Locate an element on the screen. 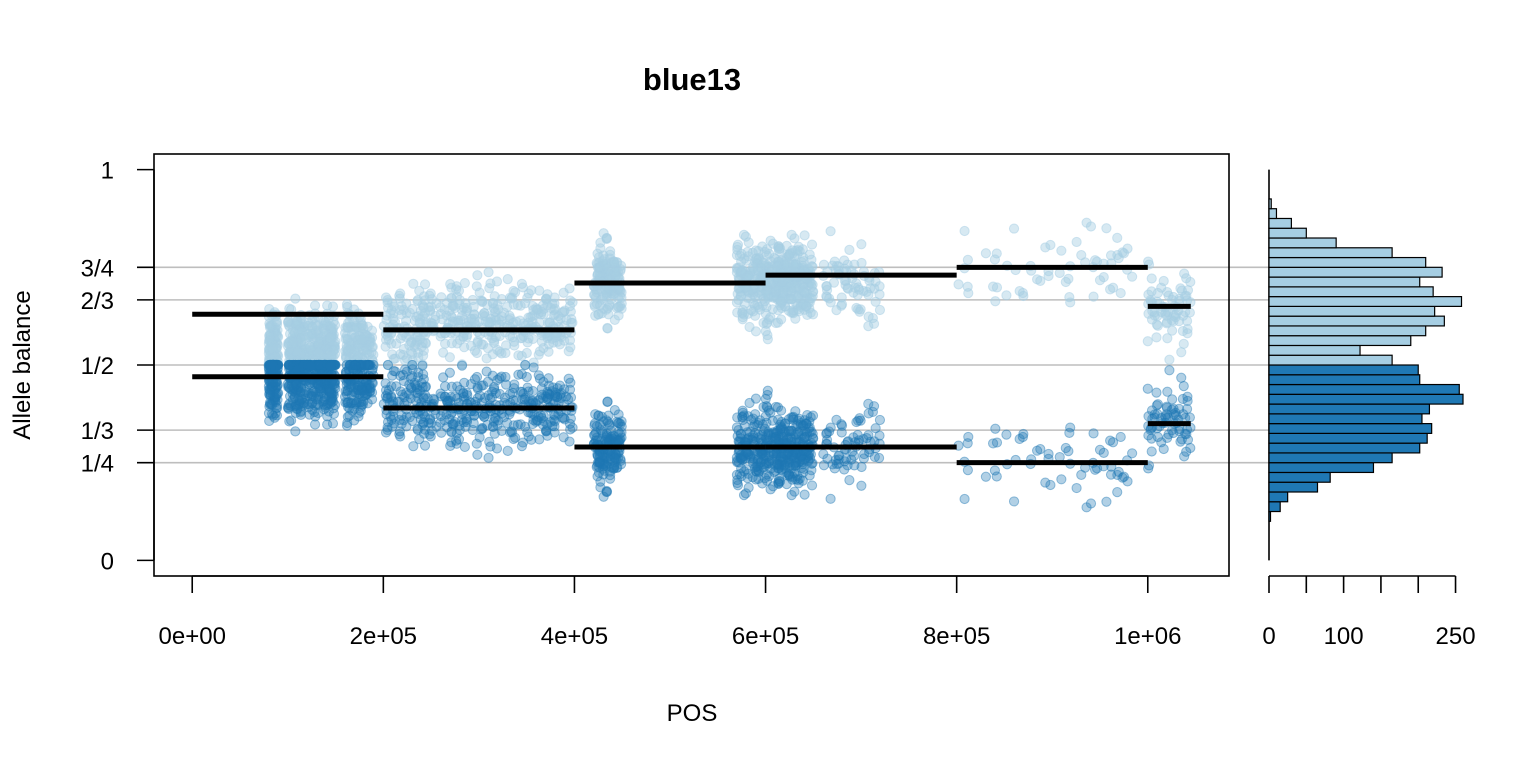 Image resolution: width=1536 pixels, height=768 pixels. y-tick-label: 1 is located at coordinates (107, 171).